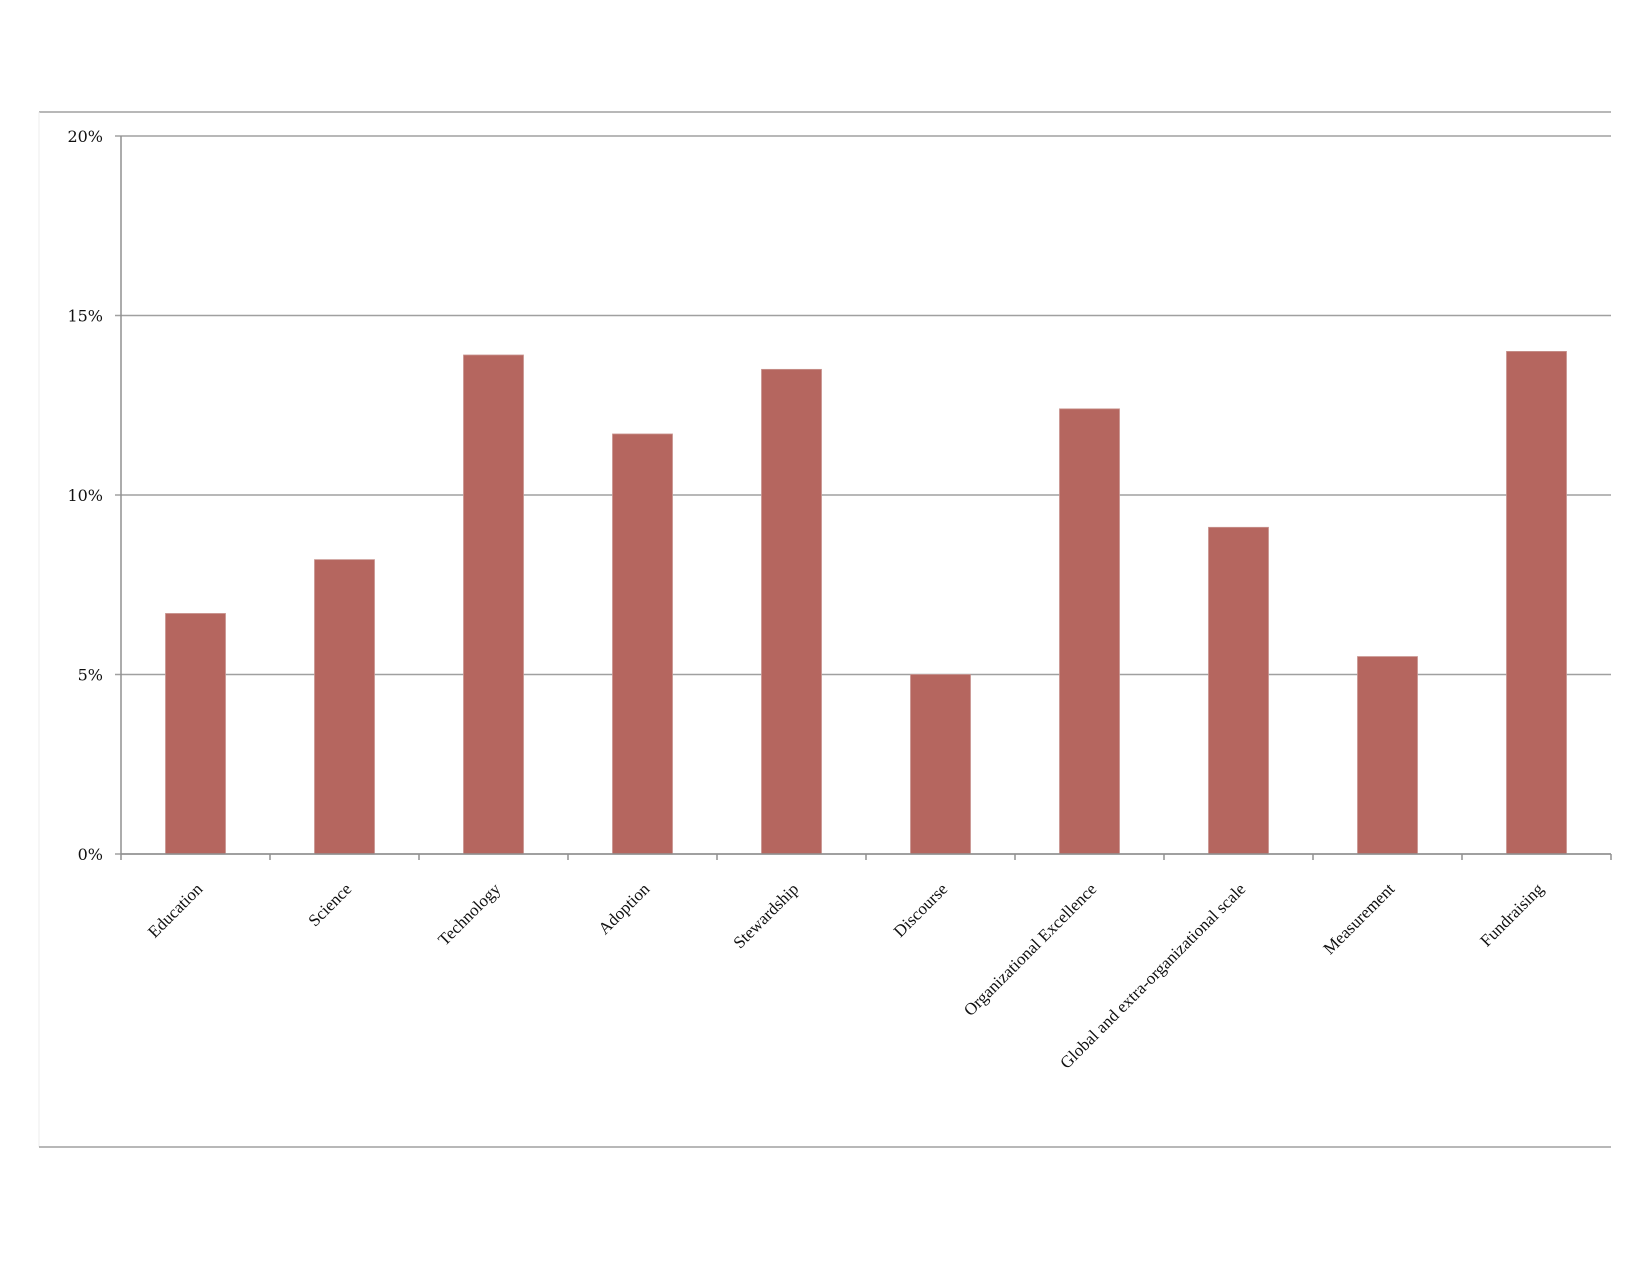 The width and height of the screenshot is (1651, 1275). I want to click on y-tick-label: 0%, so click(90, 854).